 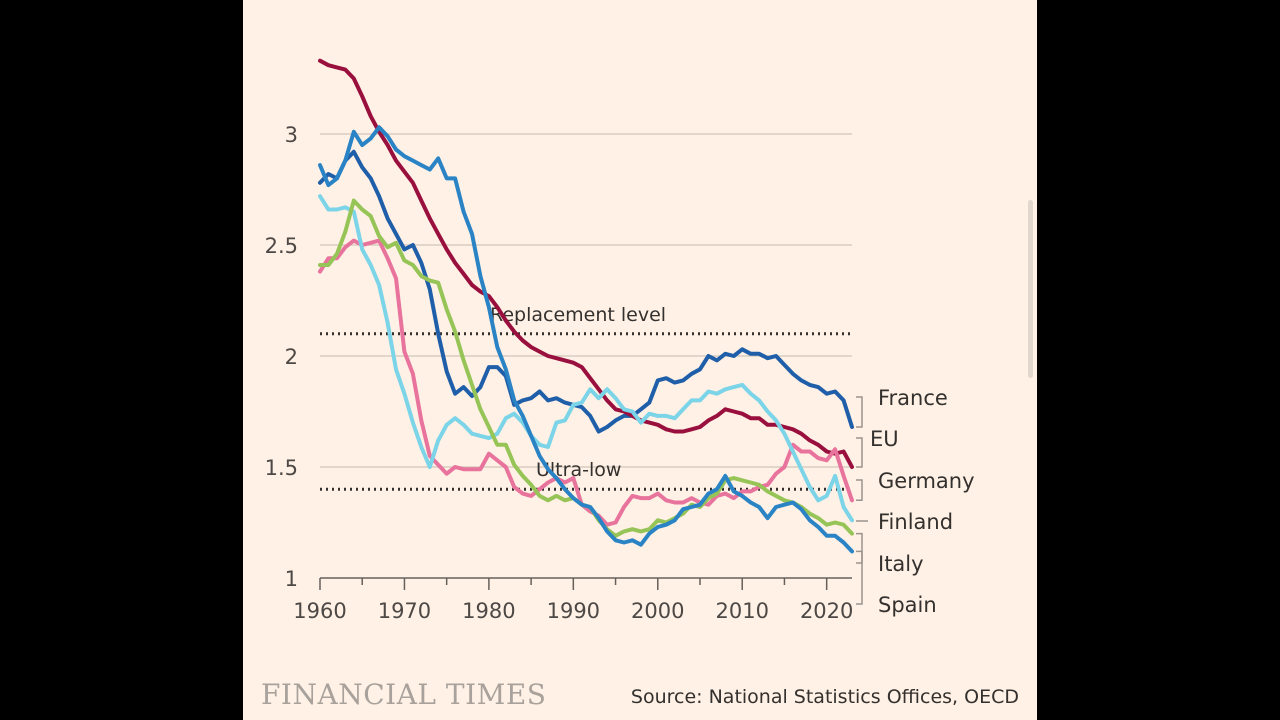 What do you see at coordinates (578, 315) in the screenshot?
I see `reference-line-label: Replacement level` at bounding box center [578, 315].